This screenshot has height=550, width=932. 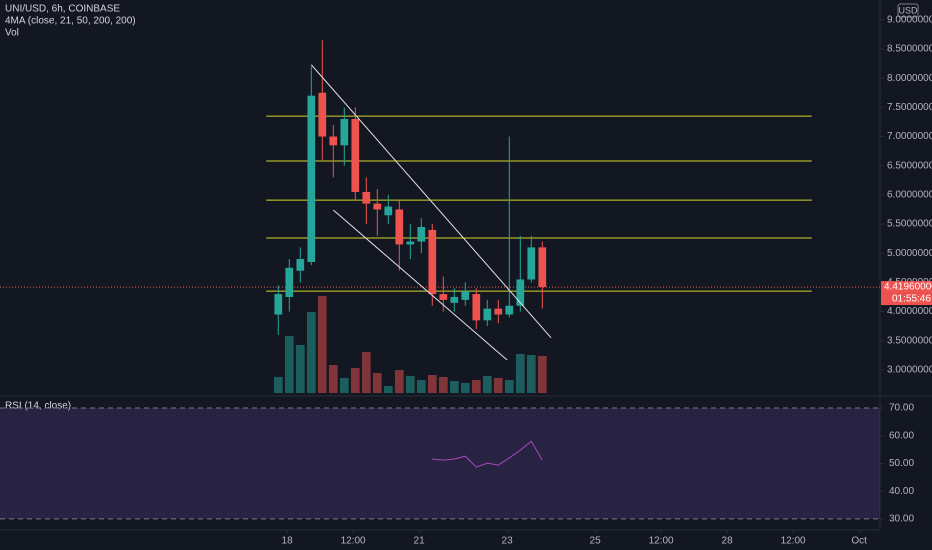 What do you see at coordinates (70, 21) in the screenshot?
I see `indicator-label: 4MA (close, 21, 50, 200, 200)` at bounding box center [70, 21].